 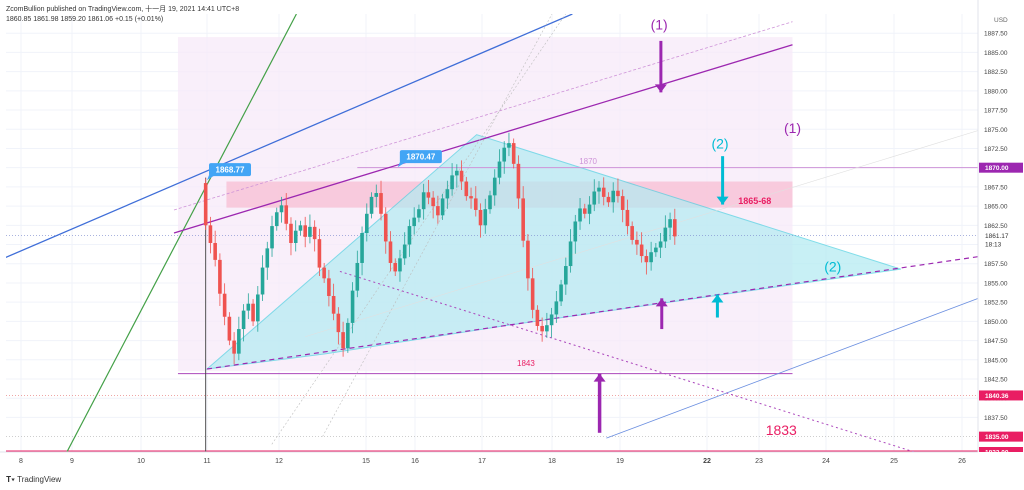 What do you see at coordinates (279, 461) in the screenshot?
I see `time-tick: 12` at bounding box center [279, 461].